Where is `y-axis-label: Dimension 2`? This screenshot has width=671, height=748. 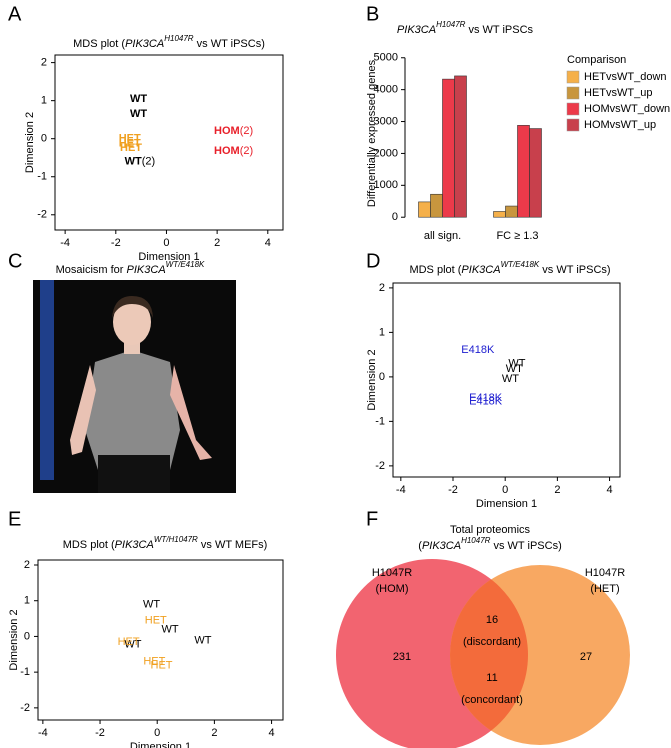
y-axis-label: Dimension 2 is located at coordinates (372, 379).